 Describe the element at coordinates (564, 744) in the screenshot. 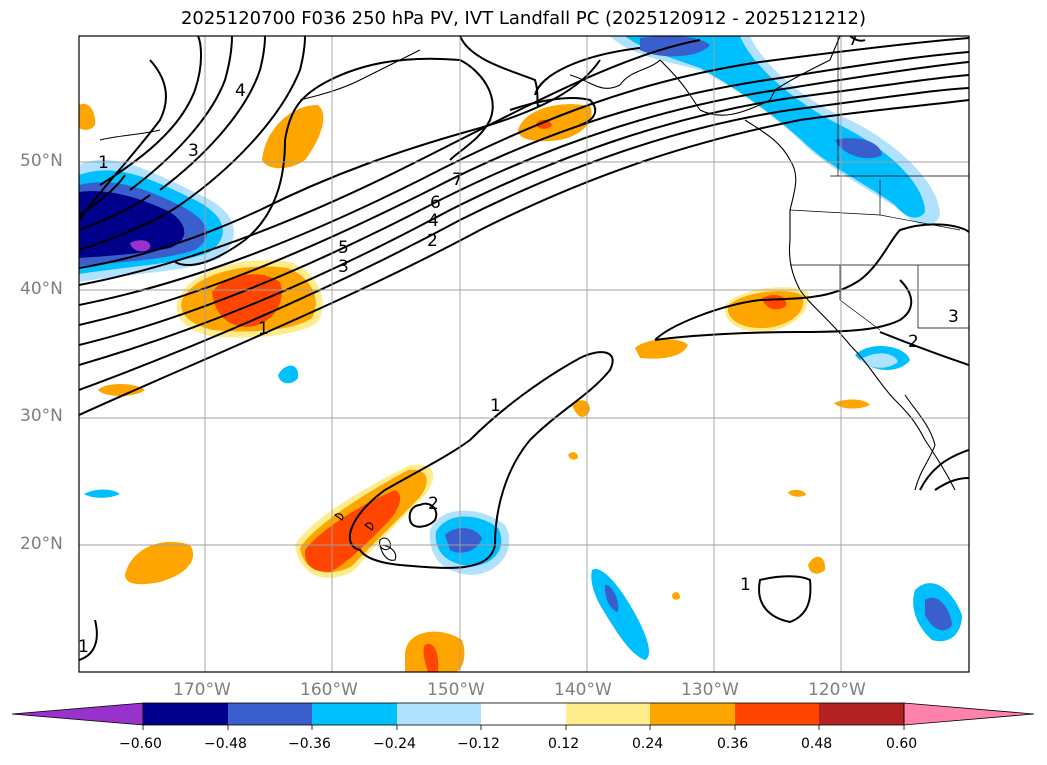

I see `colorbar-tick-label: 0.12` at that location.